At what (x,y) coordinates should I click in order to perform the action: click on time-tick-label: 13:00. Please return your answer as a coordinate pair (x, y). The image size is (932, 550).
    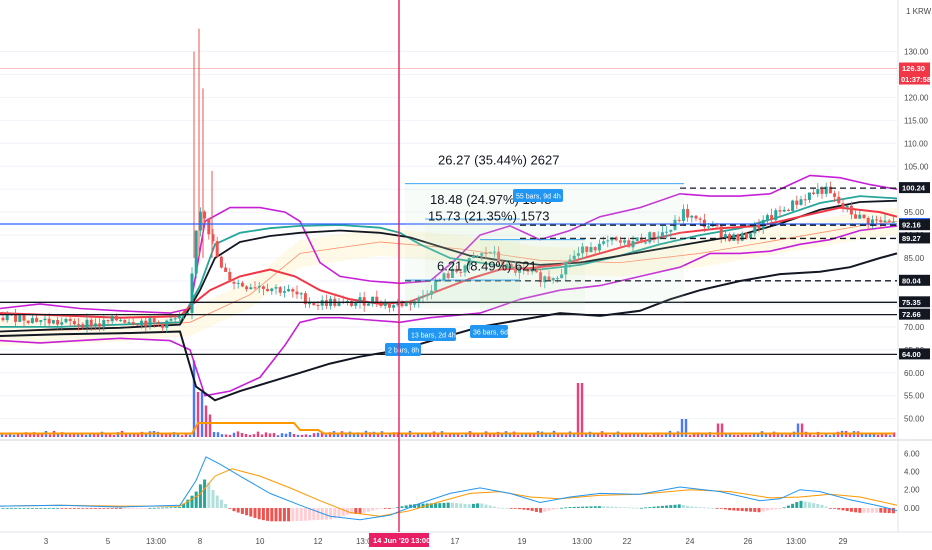
    Looking at the image, I should click on (366, 541).